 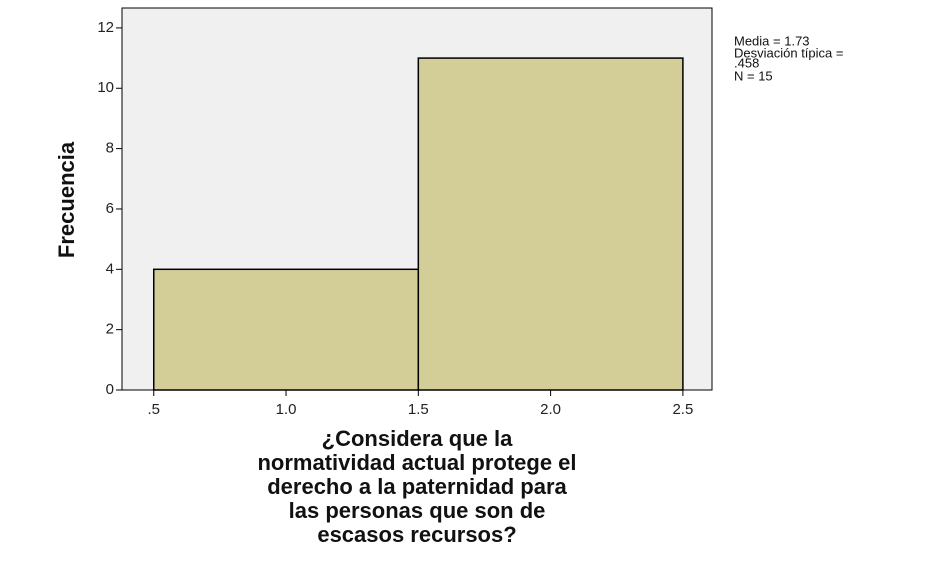 I want to click on y-axis-label: Frecuencia, so click(x=66, y=199).